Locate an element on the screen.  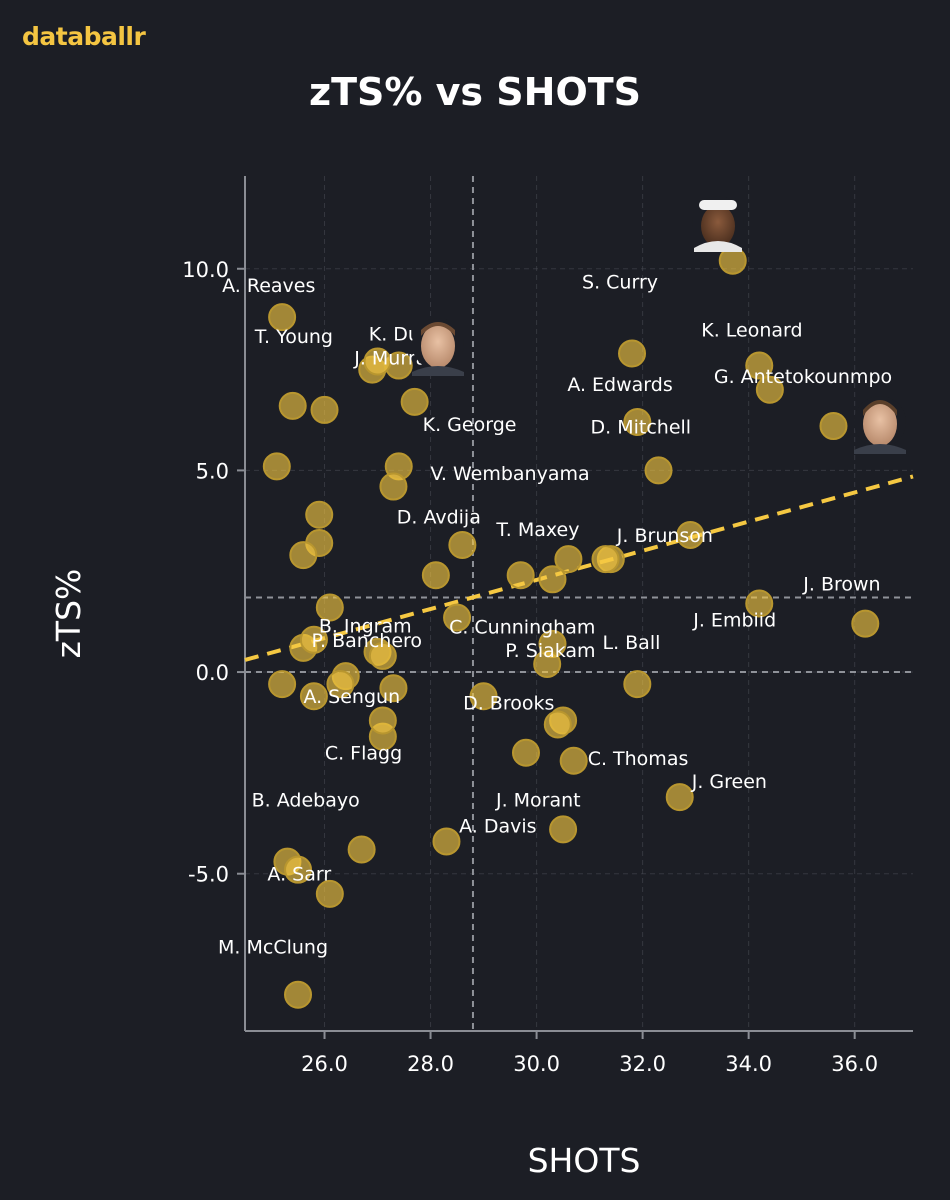
point-label: G. Antetokounmpo is located at coordinates (803, 377).